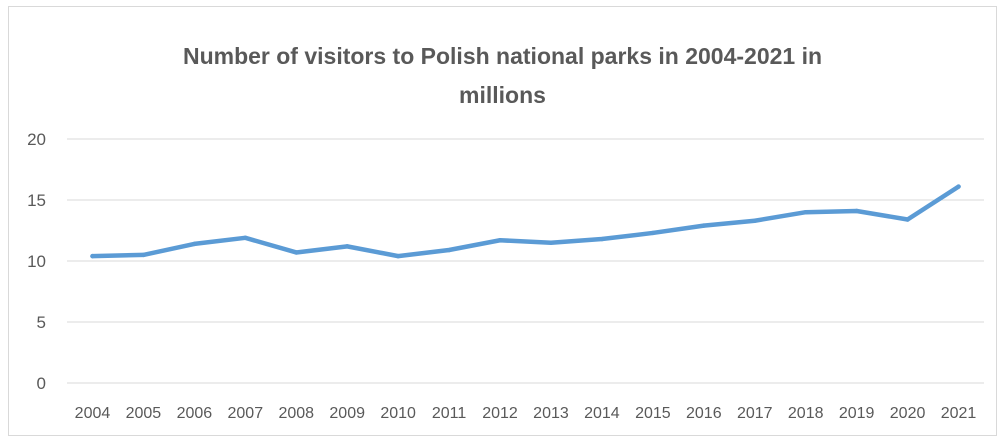 Image resolution: width=1004 pixels, height=444 pixels. What do you see at coordinates (93, 413) in the screenshot?
I see `x-tick-label-2004: 2004` at bounding box center [93, 413].